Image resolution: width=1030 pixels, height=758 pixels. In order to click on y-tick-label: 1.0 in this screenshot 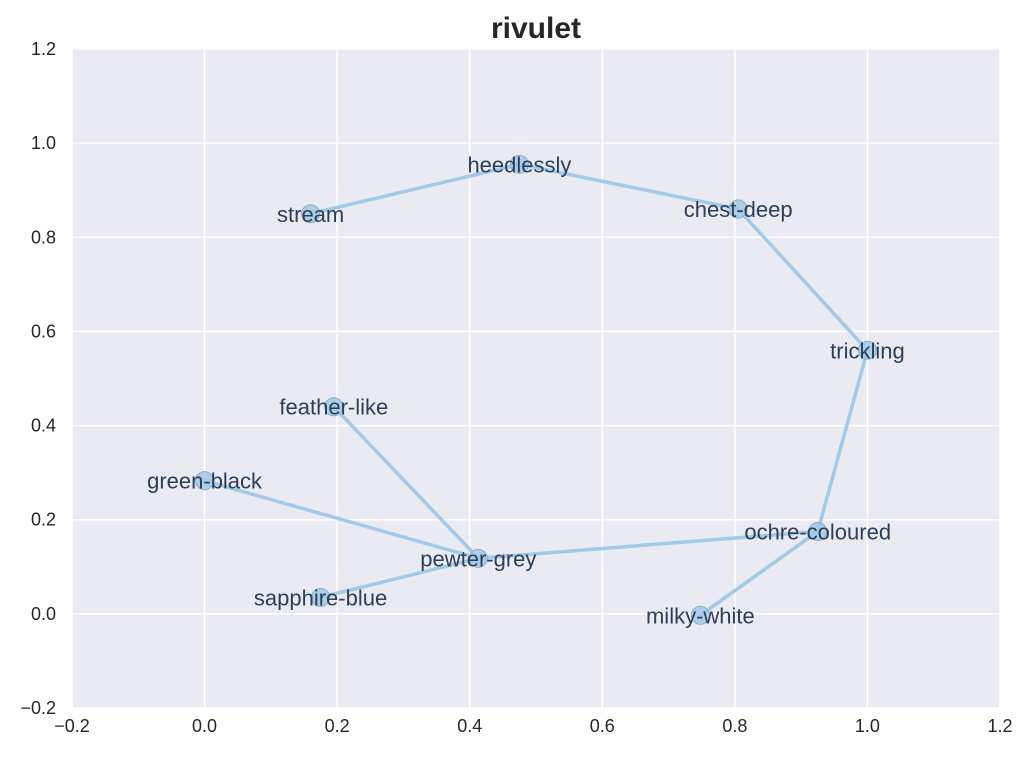, I will do `click(43, 143)`.